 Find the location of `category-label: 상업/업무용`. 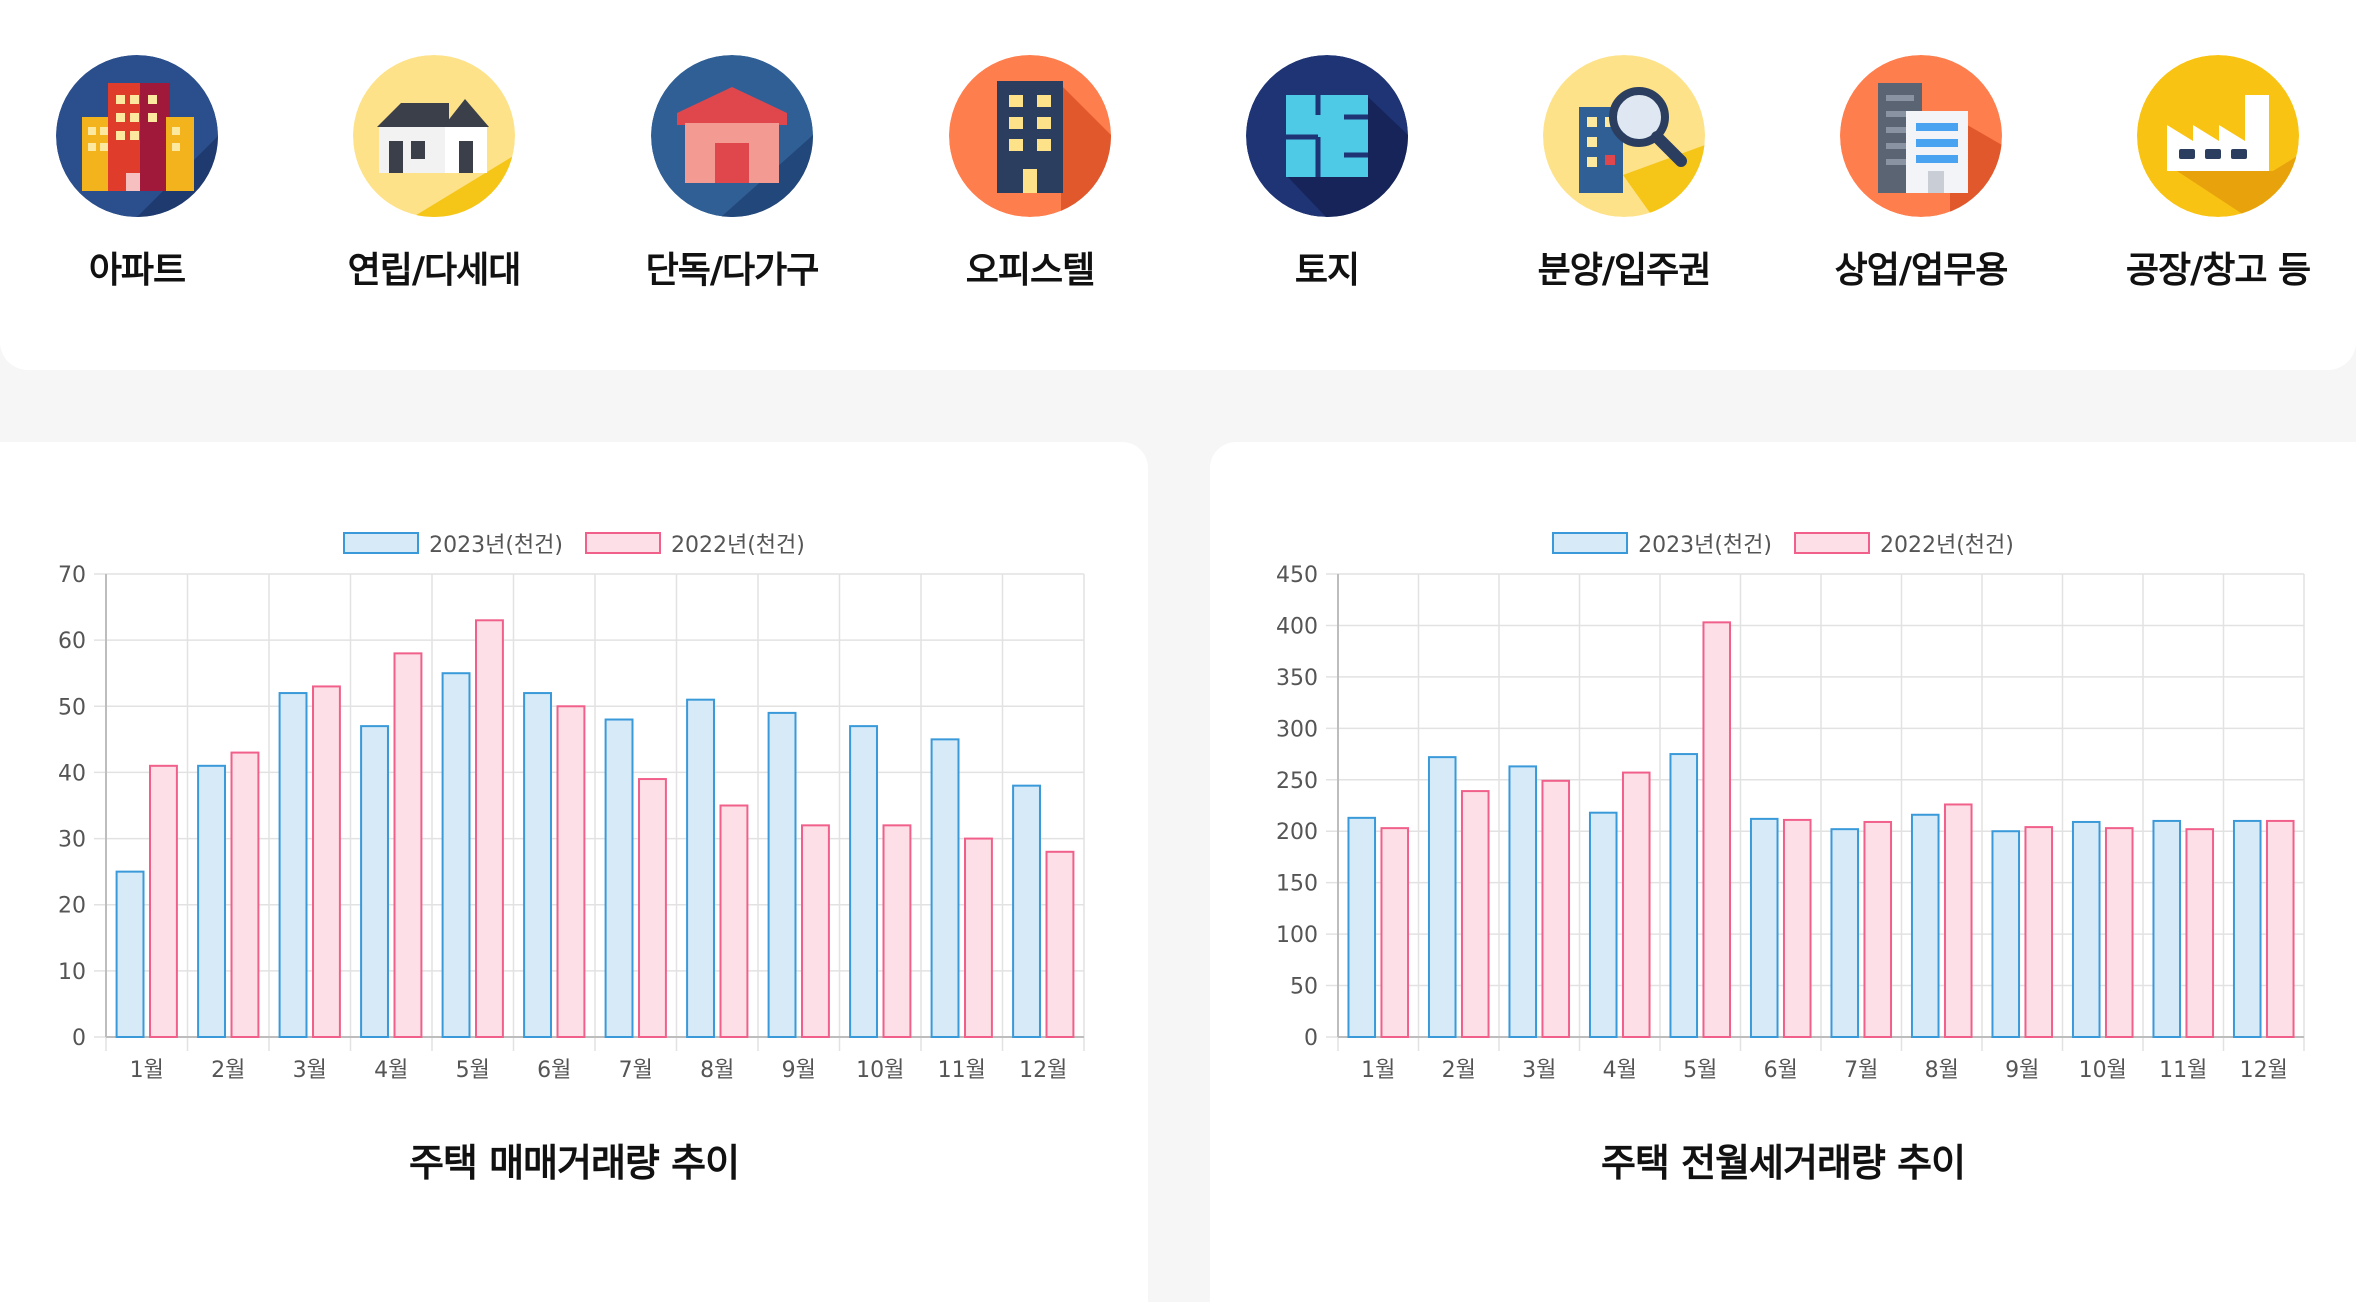

category-label: 상업/업무용 is located at coordinates (1921, 270).